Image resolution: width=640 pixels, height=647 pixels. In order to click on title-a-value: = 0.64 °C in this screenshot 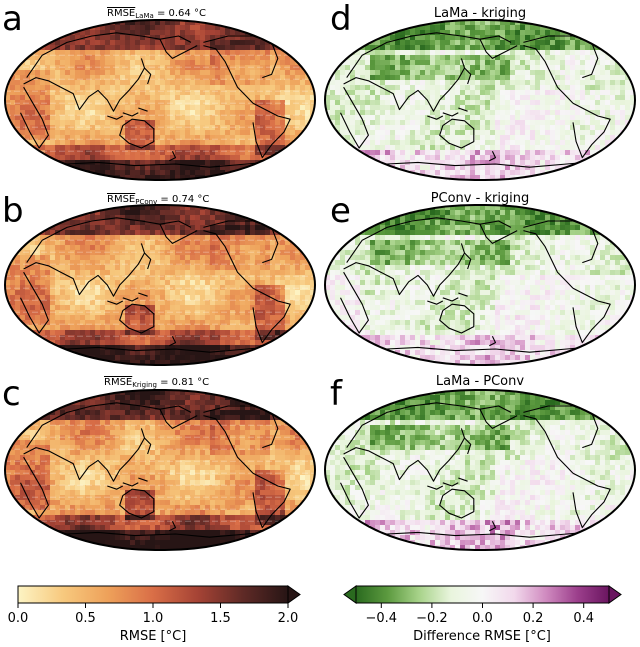, I will do `click(180, 13)`.